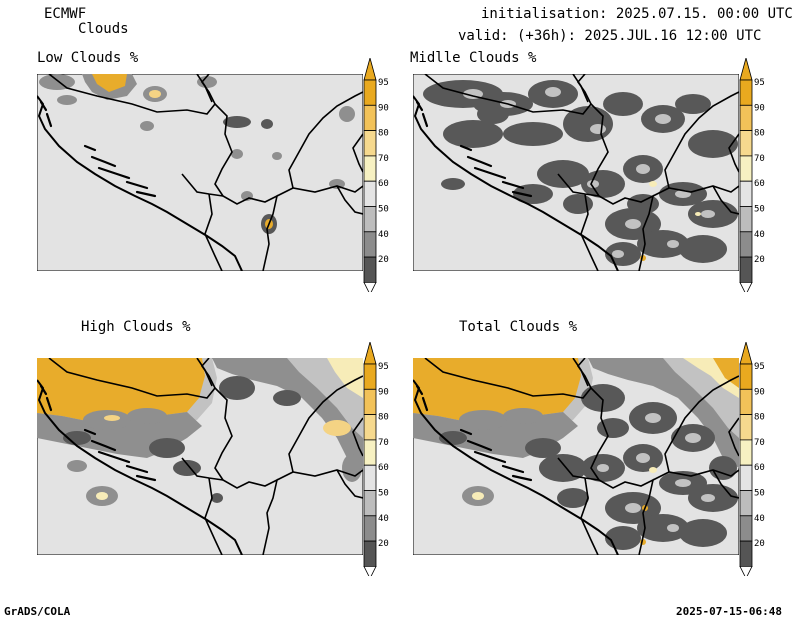 The image size is (800, 620). I want to click on colorbar-high: 95 90 80 70 60 50 40 20, so click(376, 459).